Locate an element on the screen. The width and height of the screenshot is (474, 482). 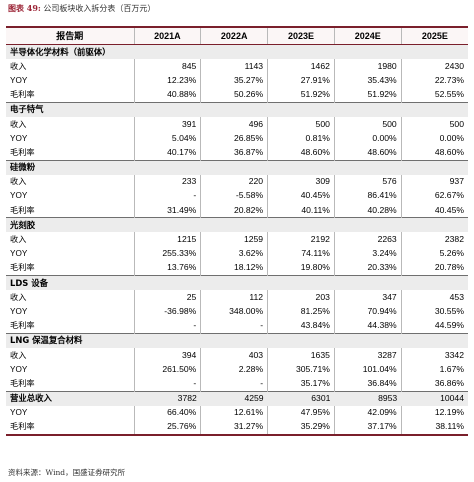
cell-value: 1215 is located at coordinates (167, 239).